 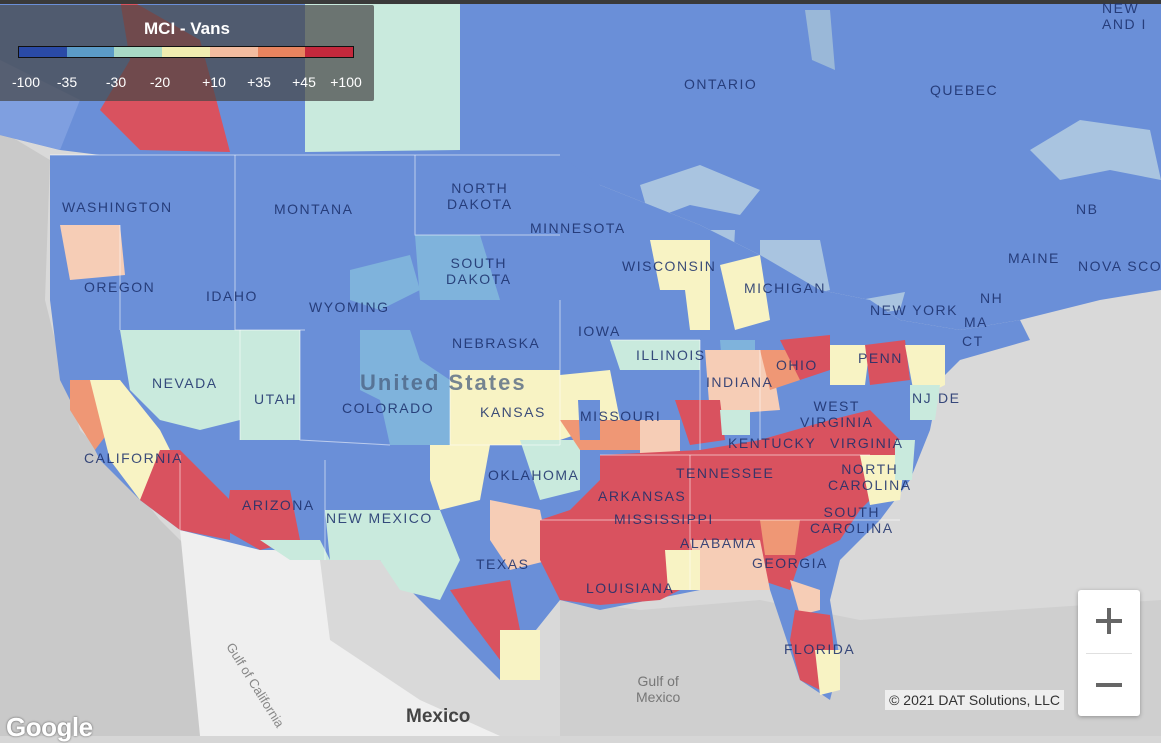 I want to click on label-indiana: INDIANA, so click(x=740, y=382).